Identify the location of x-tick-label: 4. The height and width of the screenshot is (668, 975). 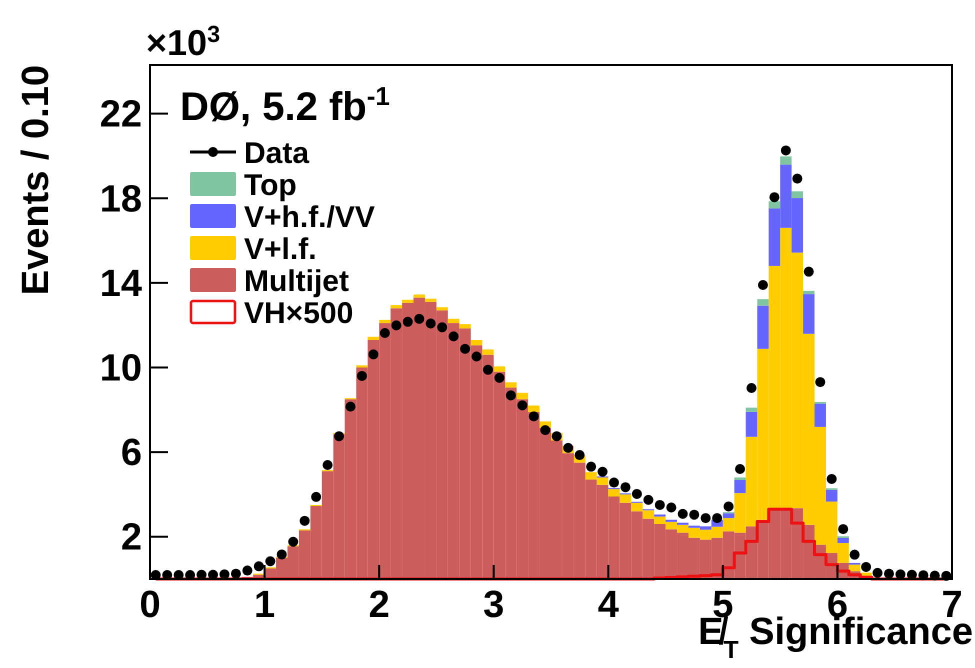
(608, 605).